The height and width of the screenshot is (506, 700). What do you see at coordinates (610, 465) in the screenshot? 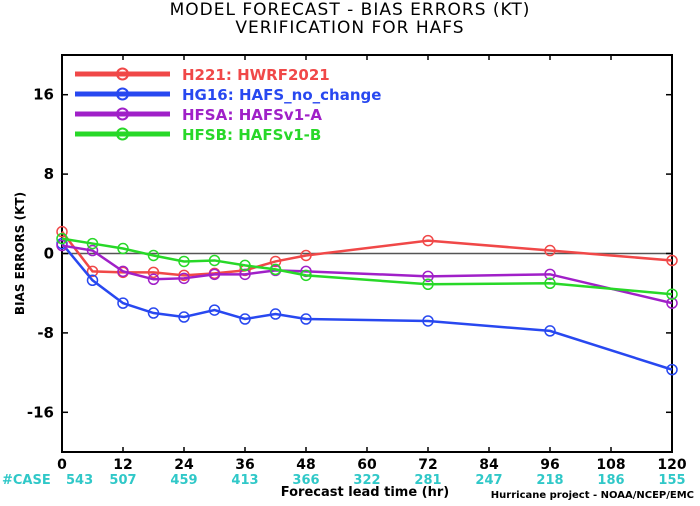
I see `x-tick-label: 108` at bounding box center [610, 465].